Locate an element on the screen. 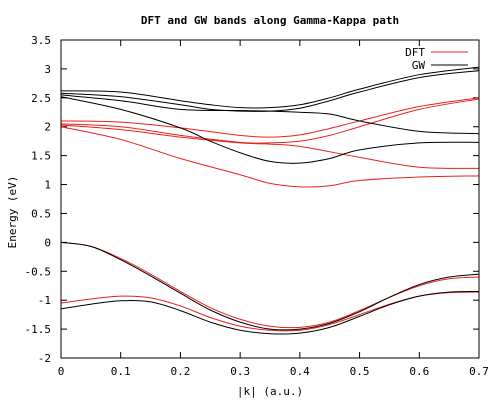 The height and width of the screenshot is (400, 500). x-tick-label: 0.7 is located at coordinates (479, 371).